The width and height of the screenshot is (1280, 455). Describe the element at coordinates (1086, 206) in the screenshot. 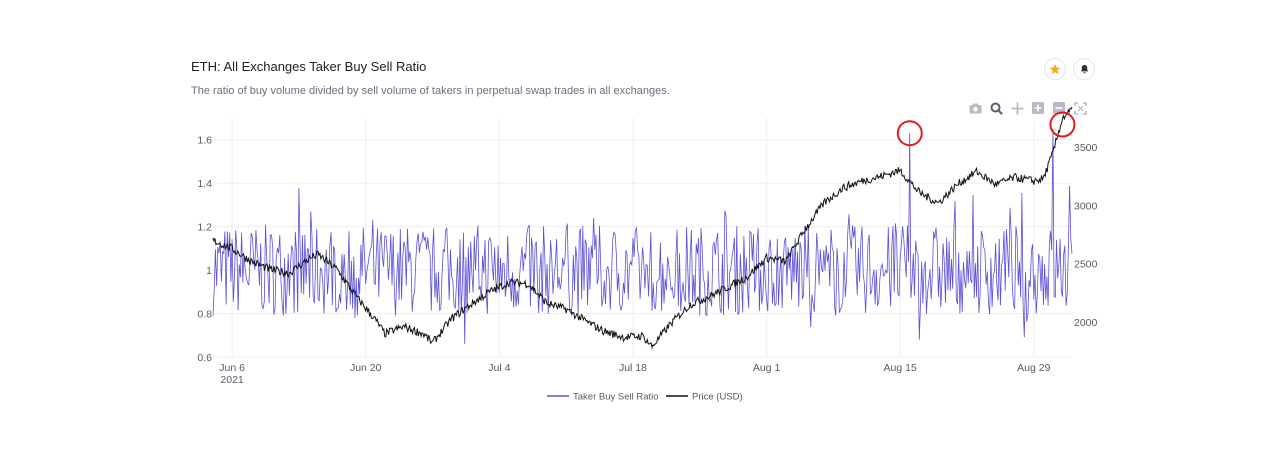

I see `y-right-tick-label: 3000` at that location.